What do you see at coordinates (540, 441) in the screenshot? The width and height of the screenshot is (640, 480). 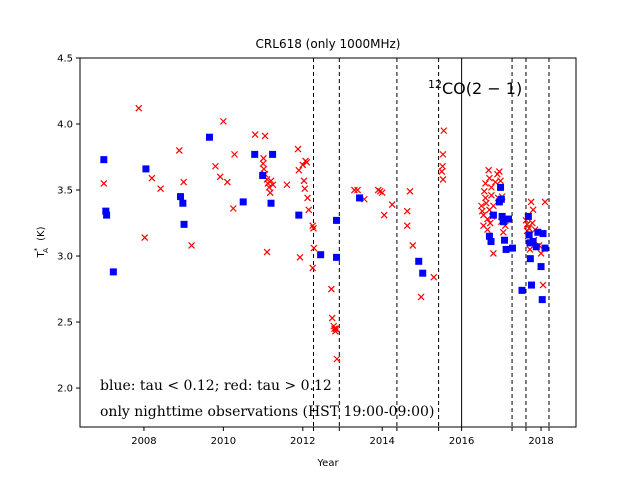 I see `x-tick-label: 2018` at bounding box center [540, 441].